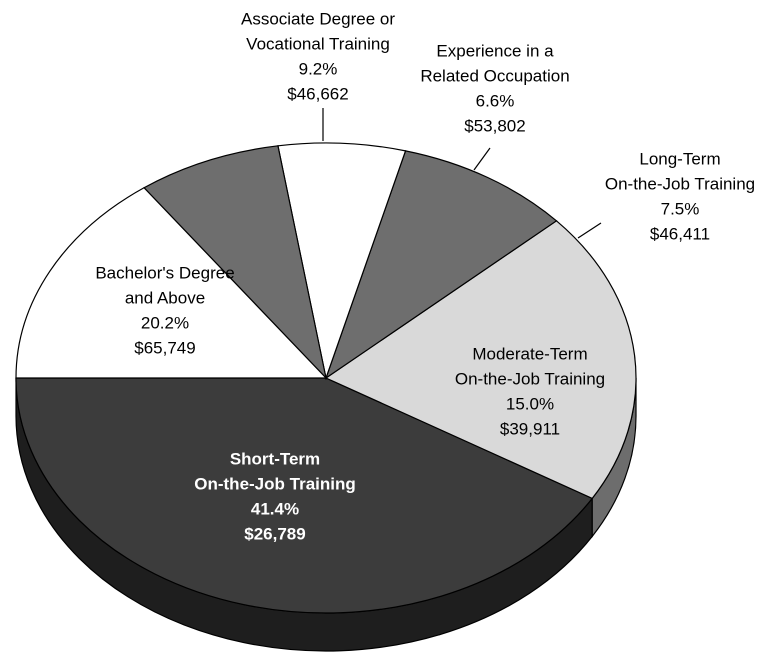 The height and width of the screenshot is (661, 777). Describe the element at coordinates (495, 100) in the screenshot. I see `value-label: 6.6%` at that location.